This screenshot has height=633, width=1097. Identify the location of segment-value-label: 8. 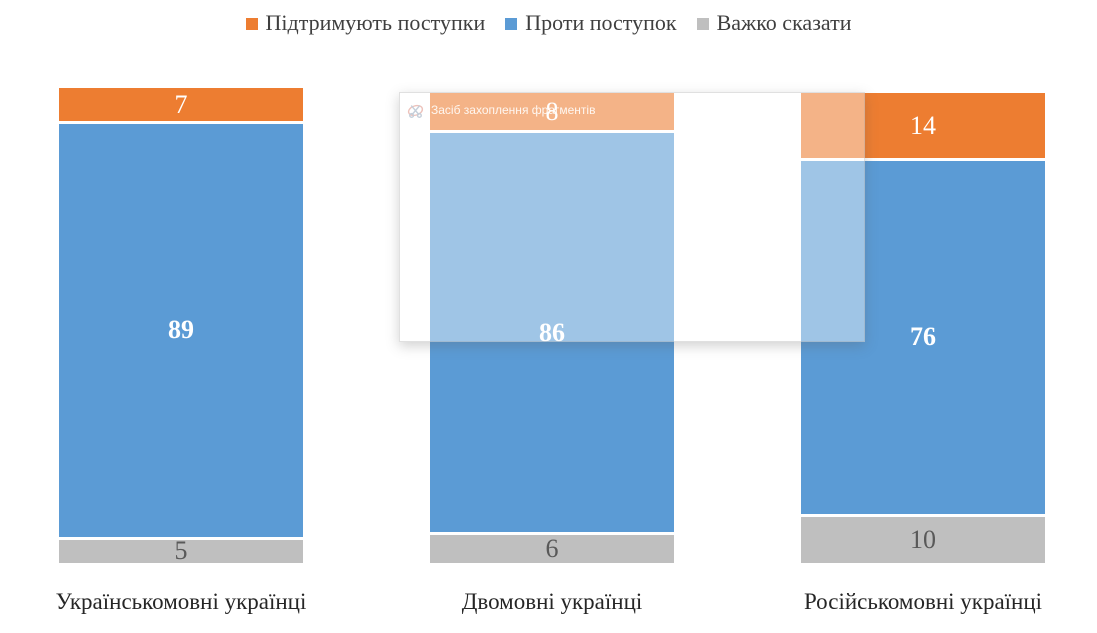
(552, 111).